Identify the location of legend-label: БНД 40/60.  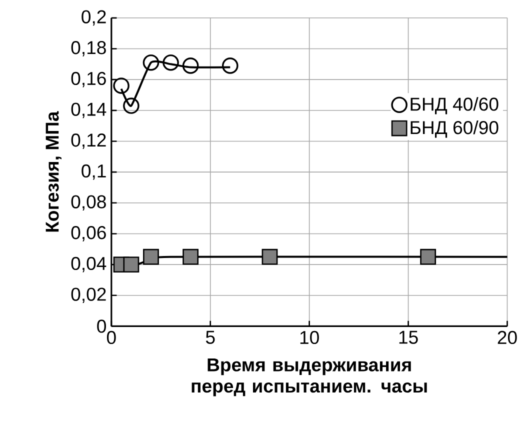
(454, 105).